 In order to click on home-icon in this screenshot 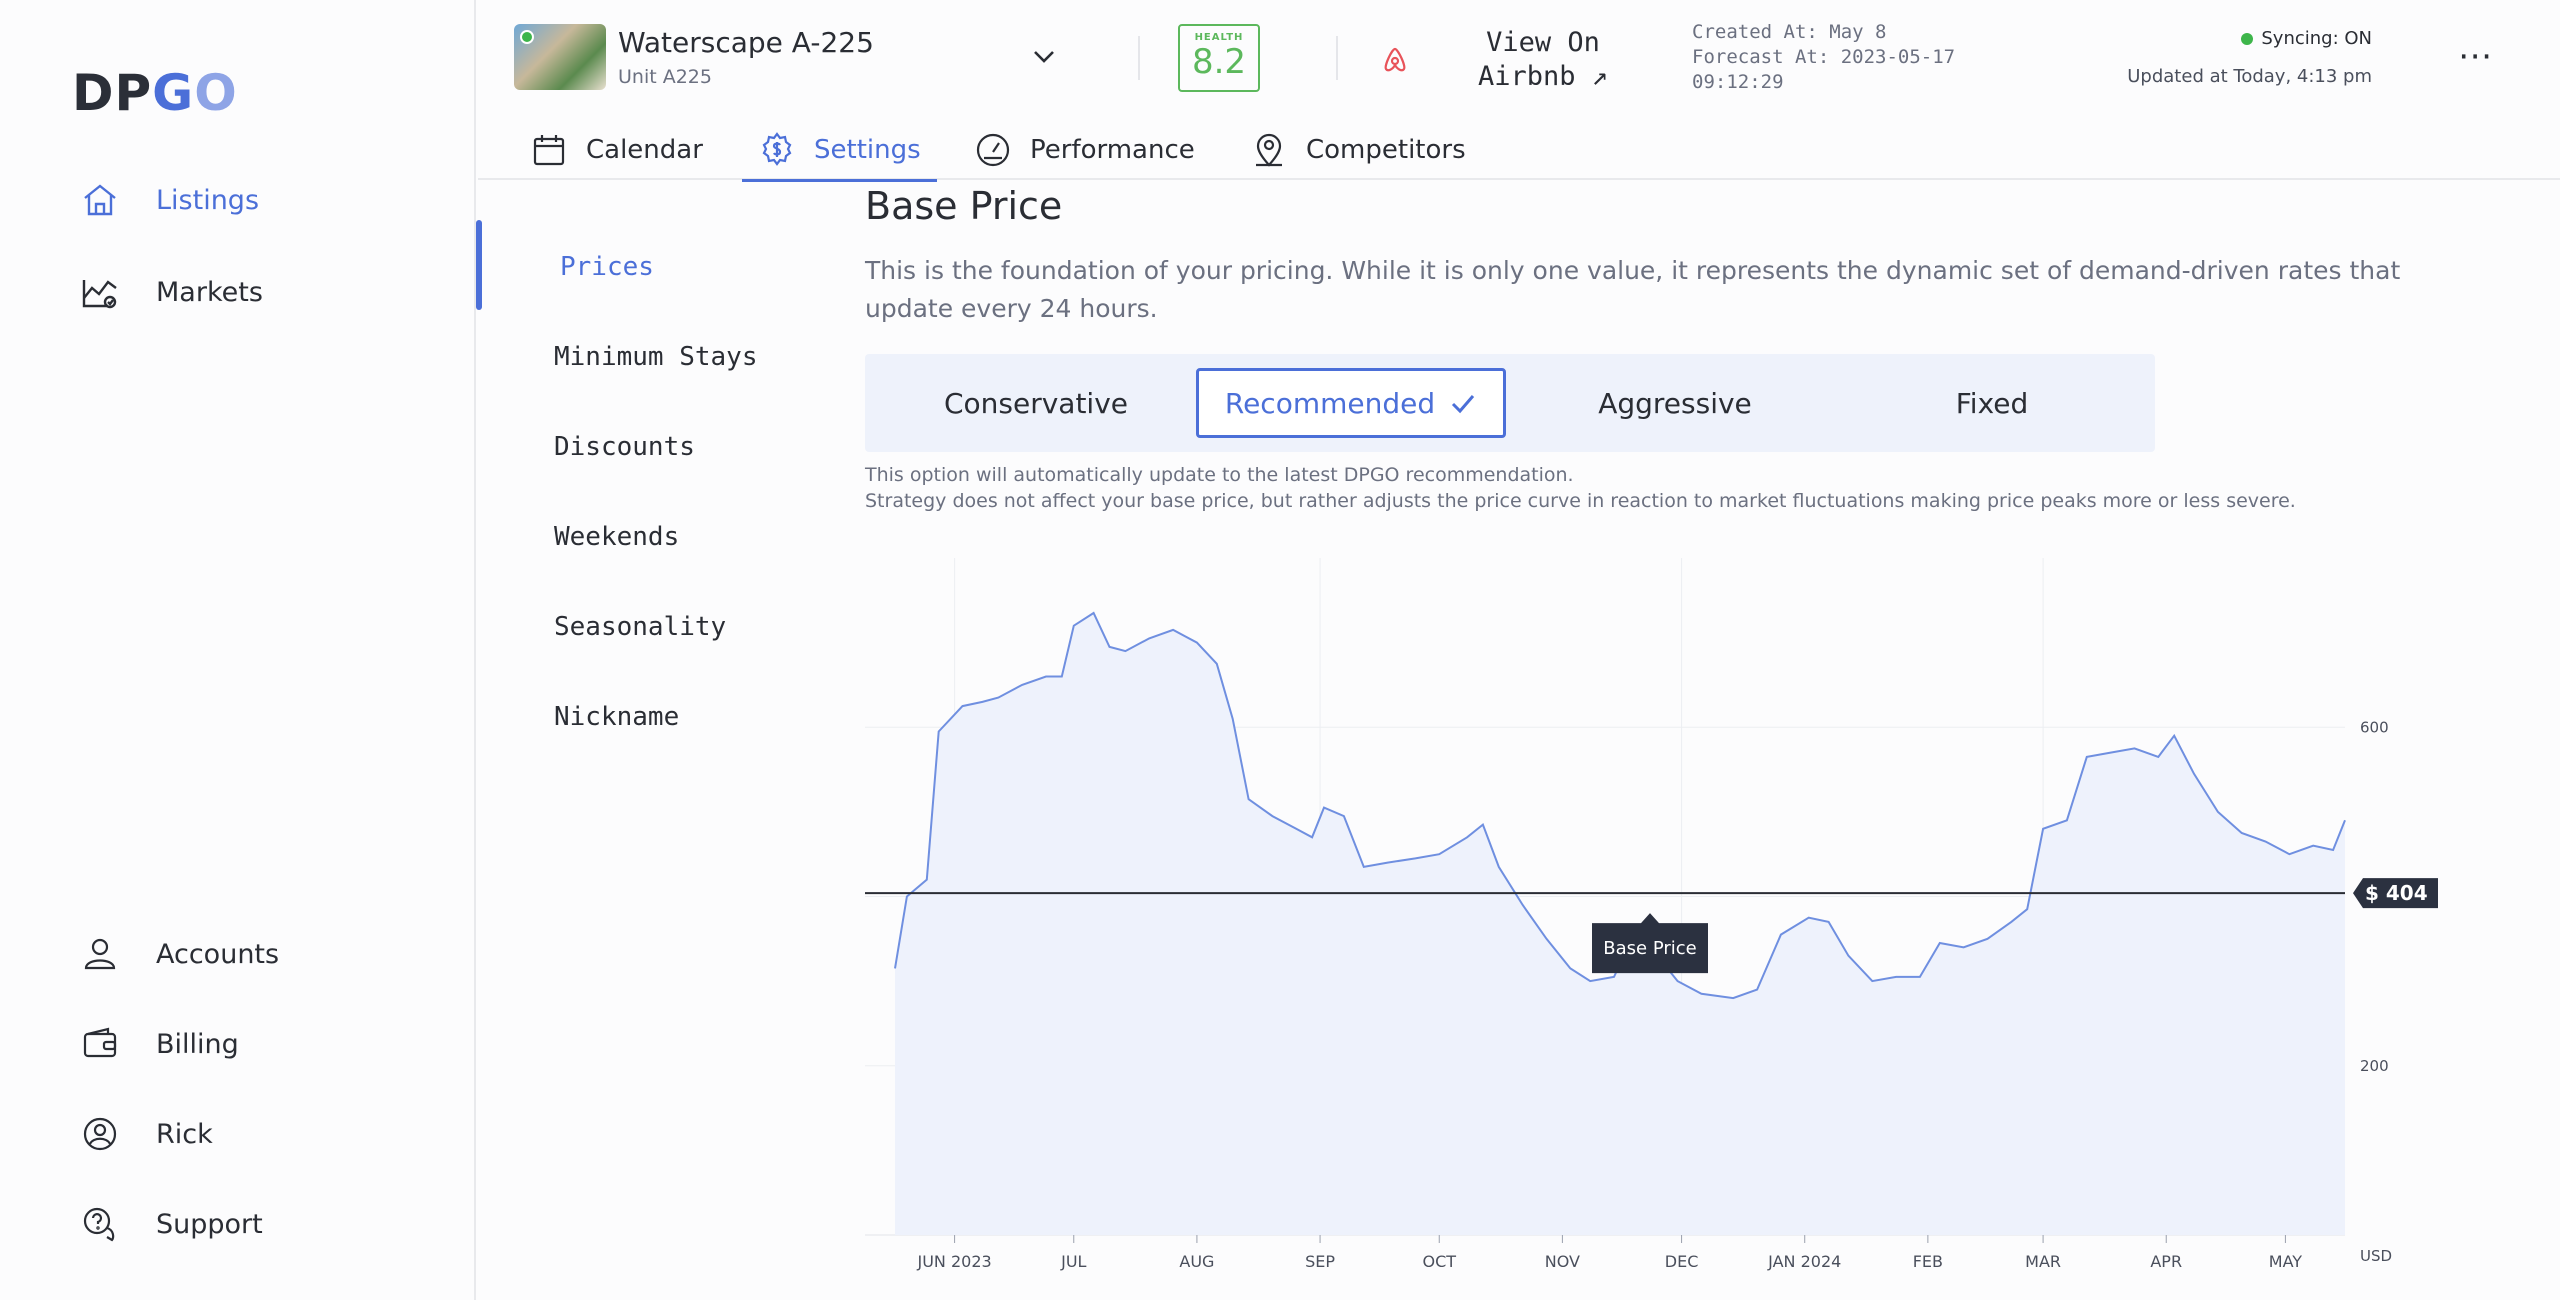, I will do `click(100, 200)`.